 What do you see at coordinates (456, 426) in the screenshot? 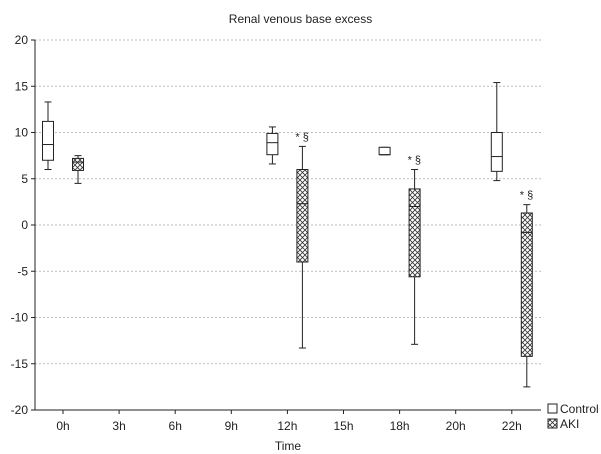
I see `x-tick-label: 20h` at bounding box center [456, 426].